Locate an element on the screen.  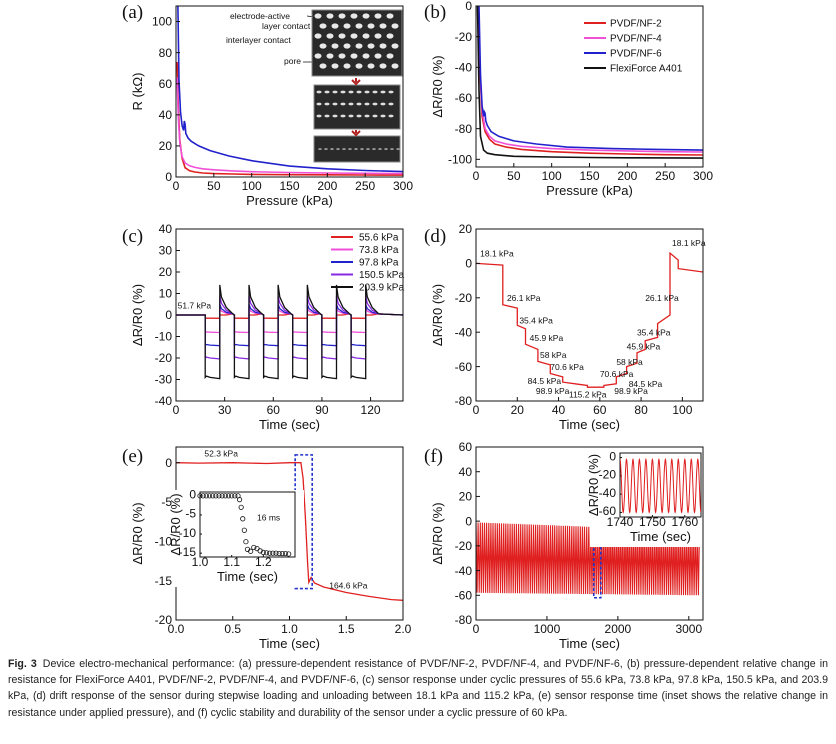
x-tick-label: 1.1 is located at coordinates (231, 562).